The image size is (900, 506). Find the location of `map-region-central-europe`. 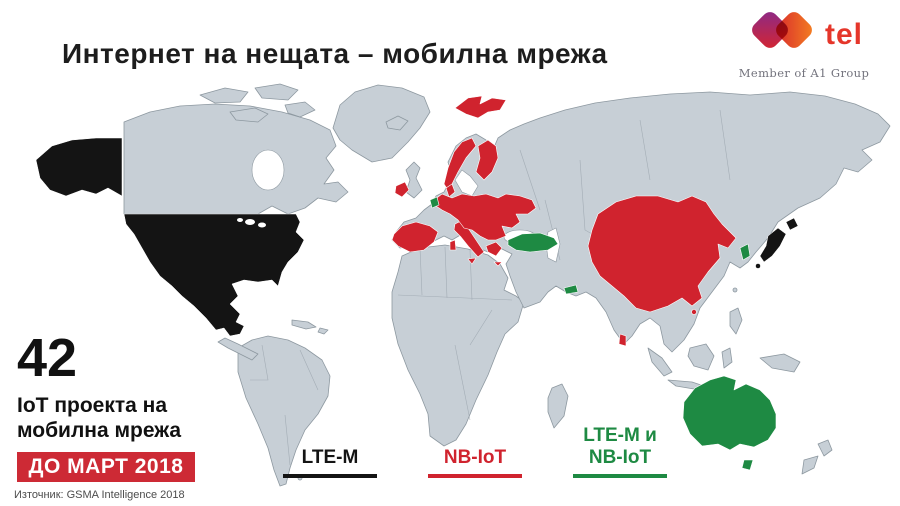

map-region-central-europe is located at coordinates (485, 217).